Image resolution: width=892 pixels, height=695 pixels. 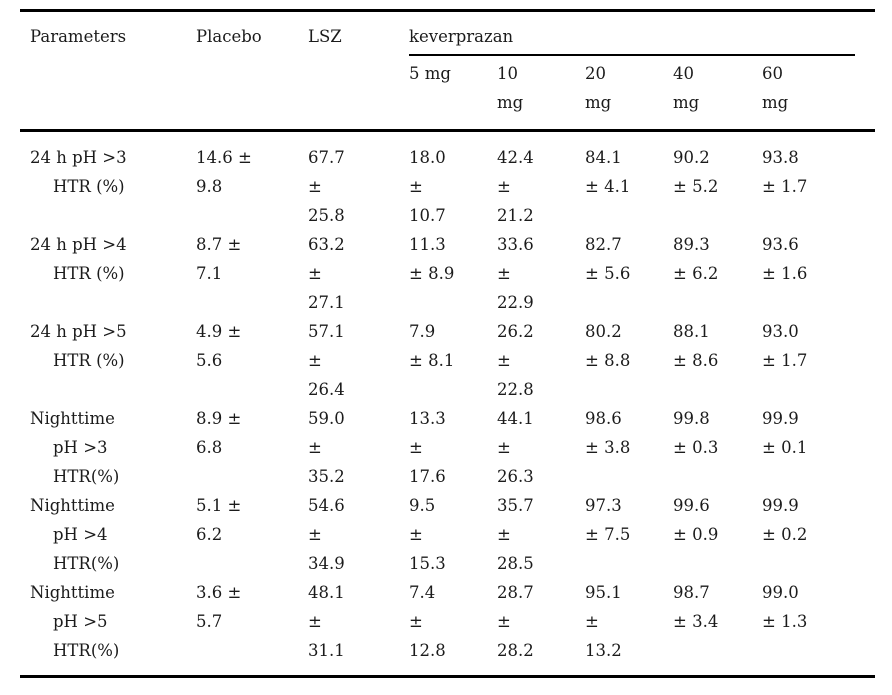 What do you see at coordinates (785, 520) in the screenshot?
I see `value-cell: 99.9 ± 0.2` at bounding box center [785, 520].